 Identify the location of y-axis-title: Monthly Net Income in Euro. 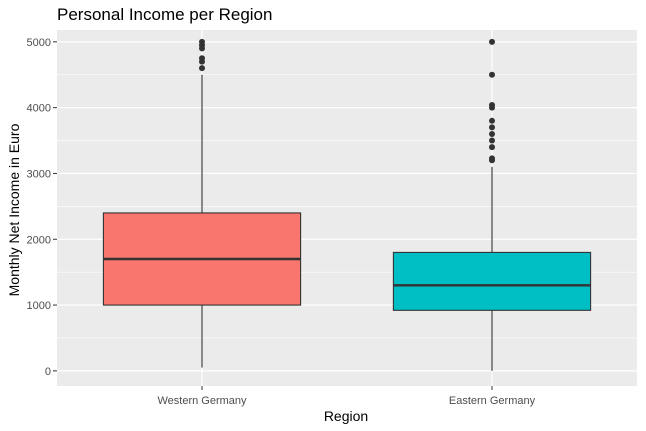
(14, 209).